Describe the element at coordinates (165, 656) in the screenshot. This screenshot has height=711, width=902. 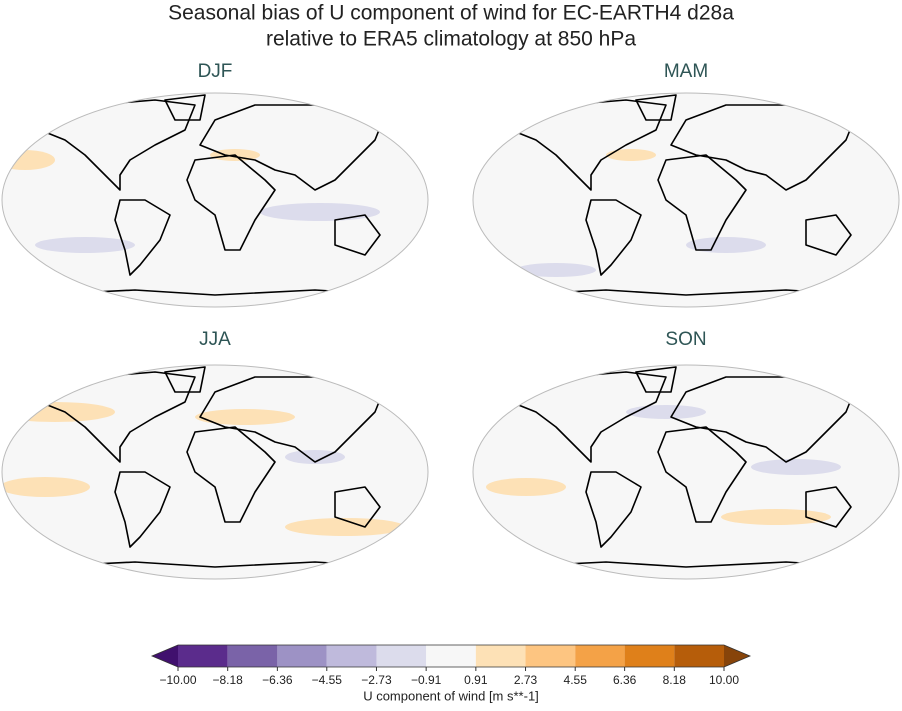
I see `colorbar-extend-under` at that location.